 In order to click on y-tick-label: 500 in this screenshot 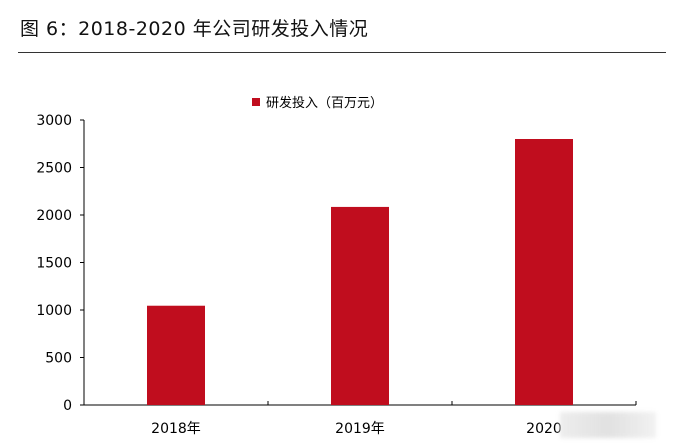, I will do `click(58, 359)`.